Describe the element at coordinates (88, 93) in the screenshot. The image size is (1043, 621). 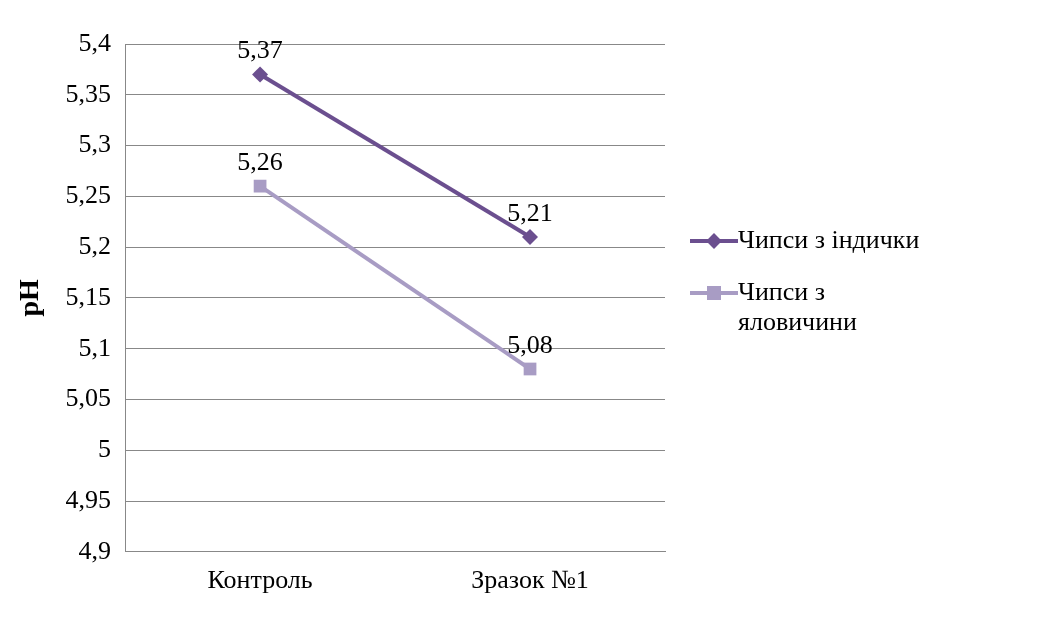
I see `y-tick-label: 5,35` at that location.